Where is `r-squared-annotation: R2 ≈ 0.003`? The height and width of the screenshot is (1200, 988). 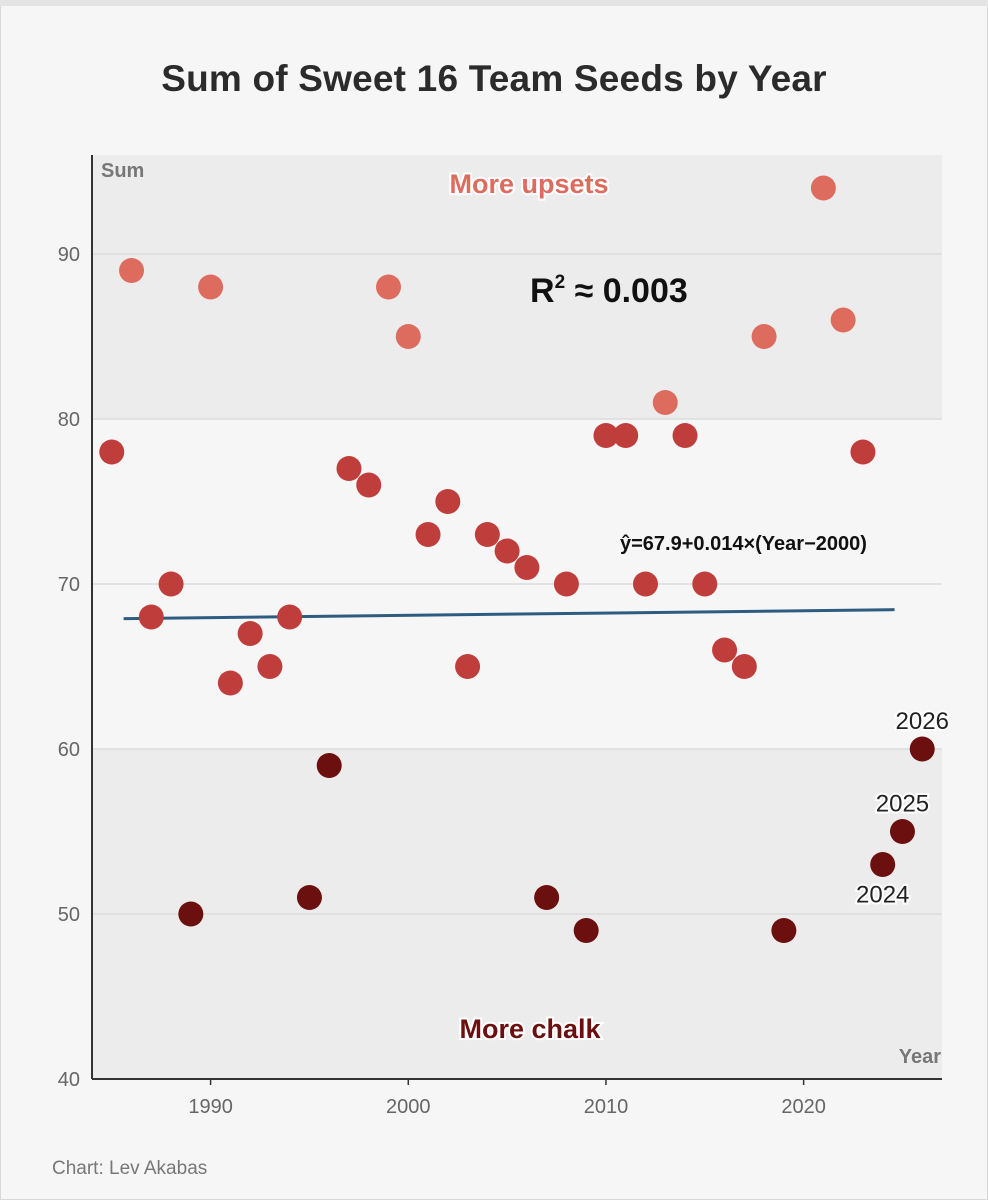
r-squared-annotation: R2 ≈ 0.003 is located at coordinates (609, 291).